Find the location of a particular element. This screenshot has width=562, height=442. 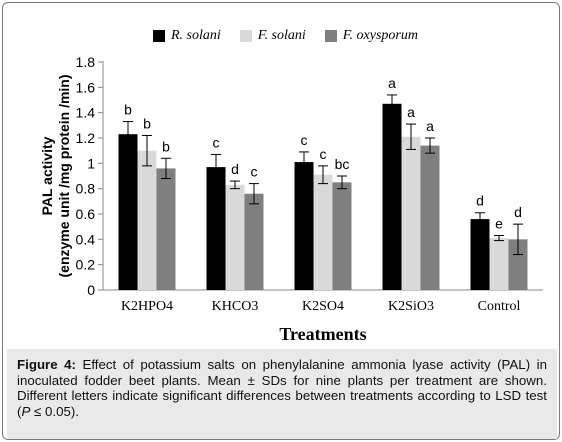

legend-item-f-oxysporum: F. oxysporum is located at coordinates (371, 36).